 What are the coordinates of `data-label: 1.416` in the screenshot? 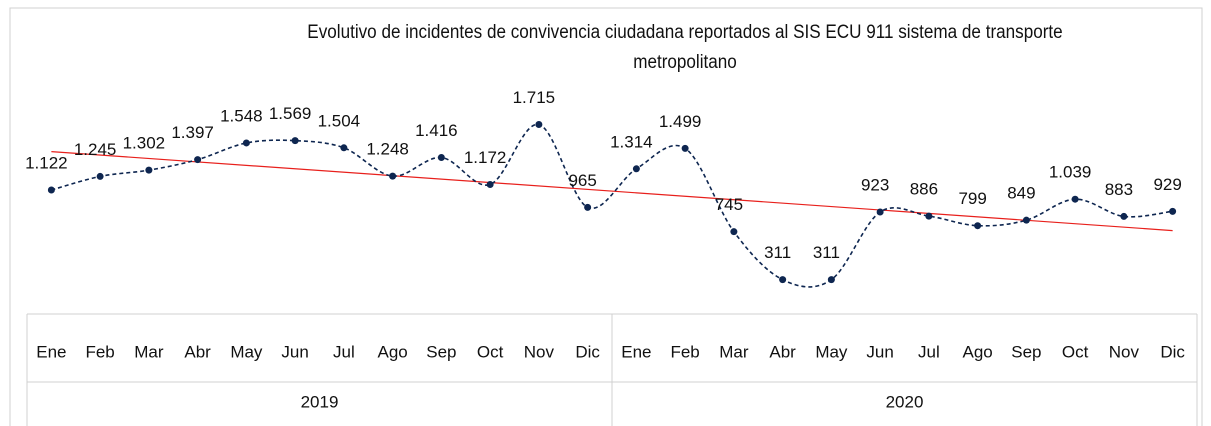 It's located at (436, 130).